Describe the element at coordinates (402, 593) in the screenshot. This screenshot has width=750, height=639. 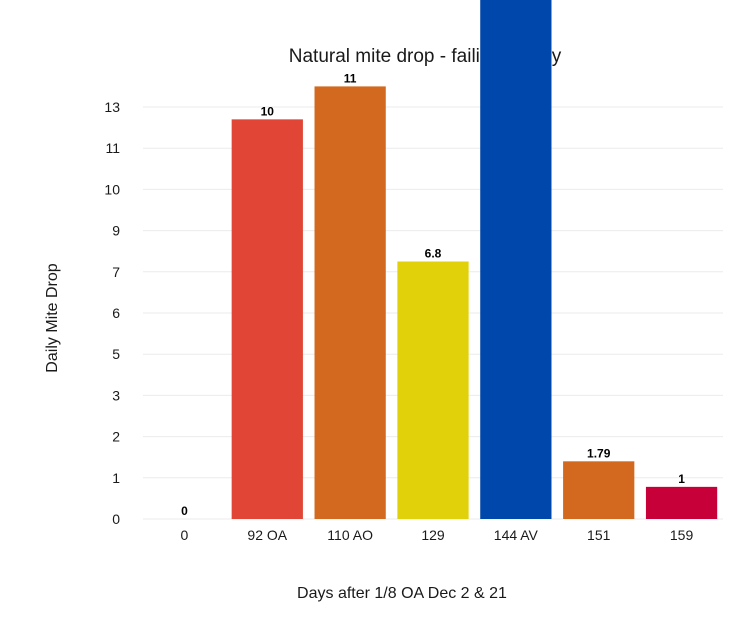
I see `x-axis-label: Days after 1/8 OA Dec 2 & 21` at that location.